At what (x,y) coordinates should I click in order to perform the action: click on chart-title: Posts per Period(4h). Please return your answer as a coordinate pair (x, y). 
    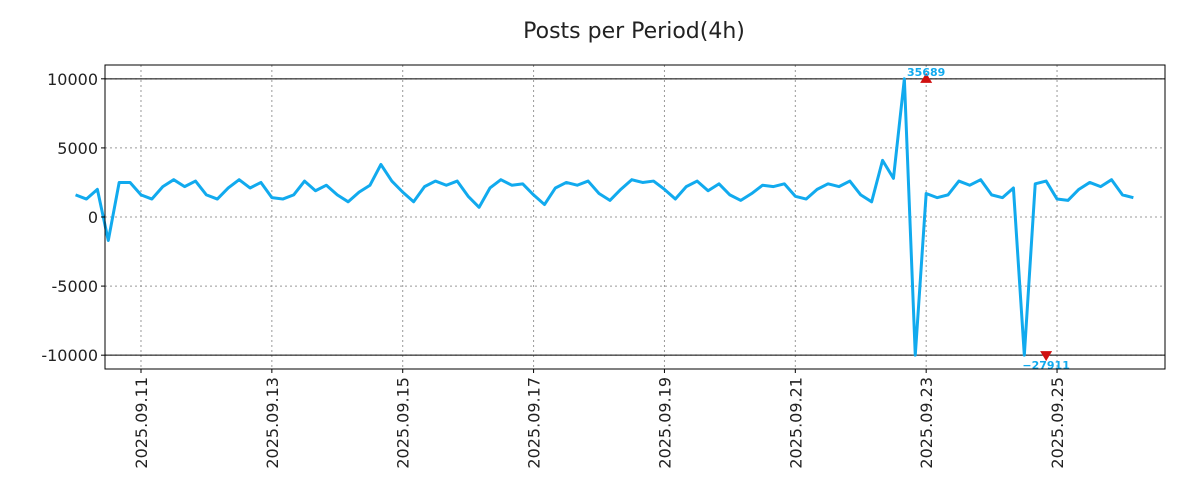
    Looking at the image, I should click on (634, 31).